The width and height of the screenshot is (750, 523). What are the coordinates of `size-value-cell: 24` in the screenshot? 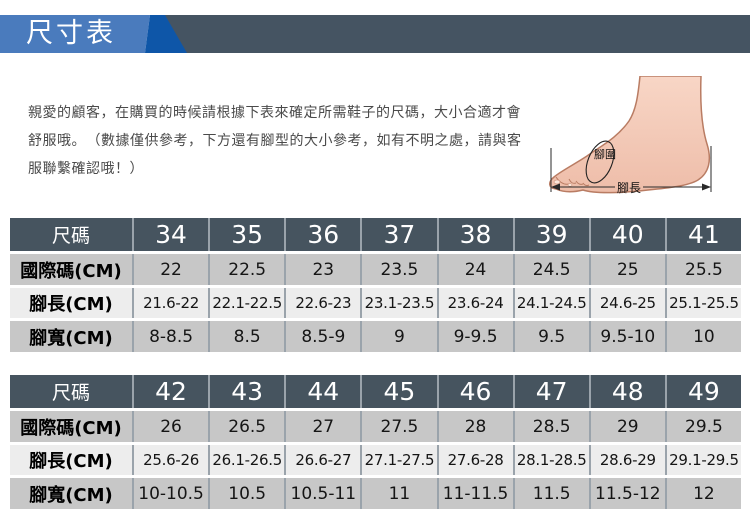 It's located at (474, 269).